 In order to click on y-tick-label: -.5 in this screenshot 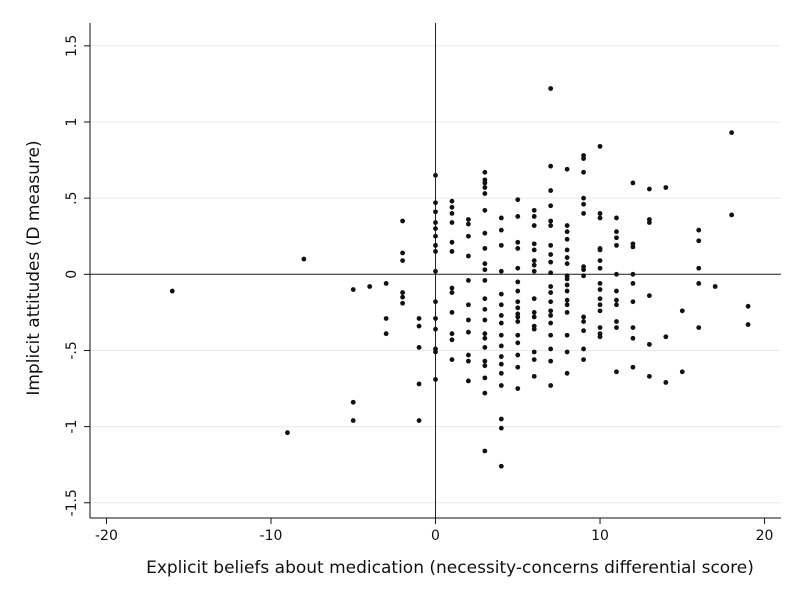, I will do `click(72, 350)`.